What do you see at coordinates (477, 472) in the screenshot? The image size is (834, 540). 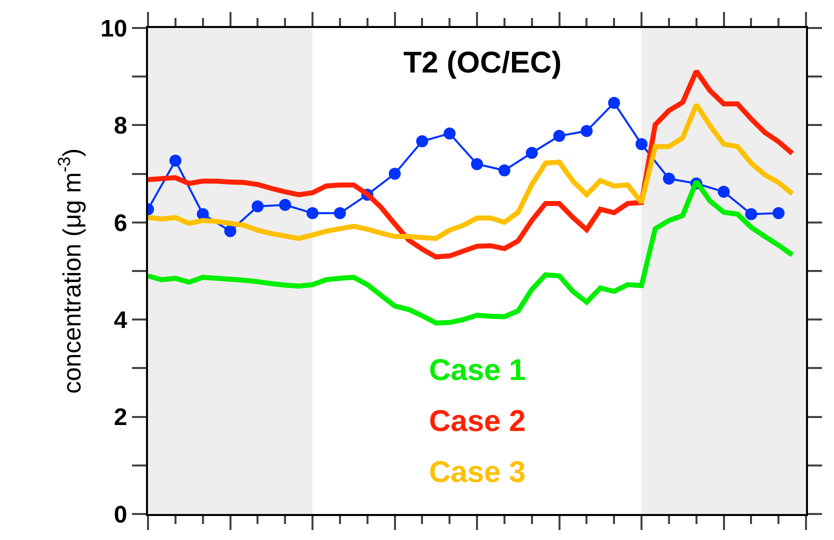 I see `text: Case 3` at bounding box center [477, 472].